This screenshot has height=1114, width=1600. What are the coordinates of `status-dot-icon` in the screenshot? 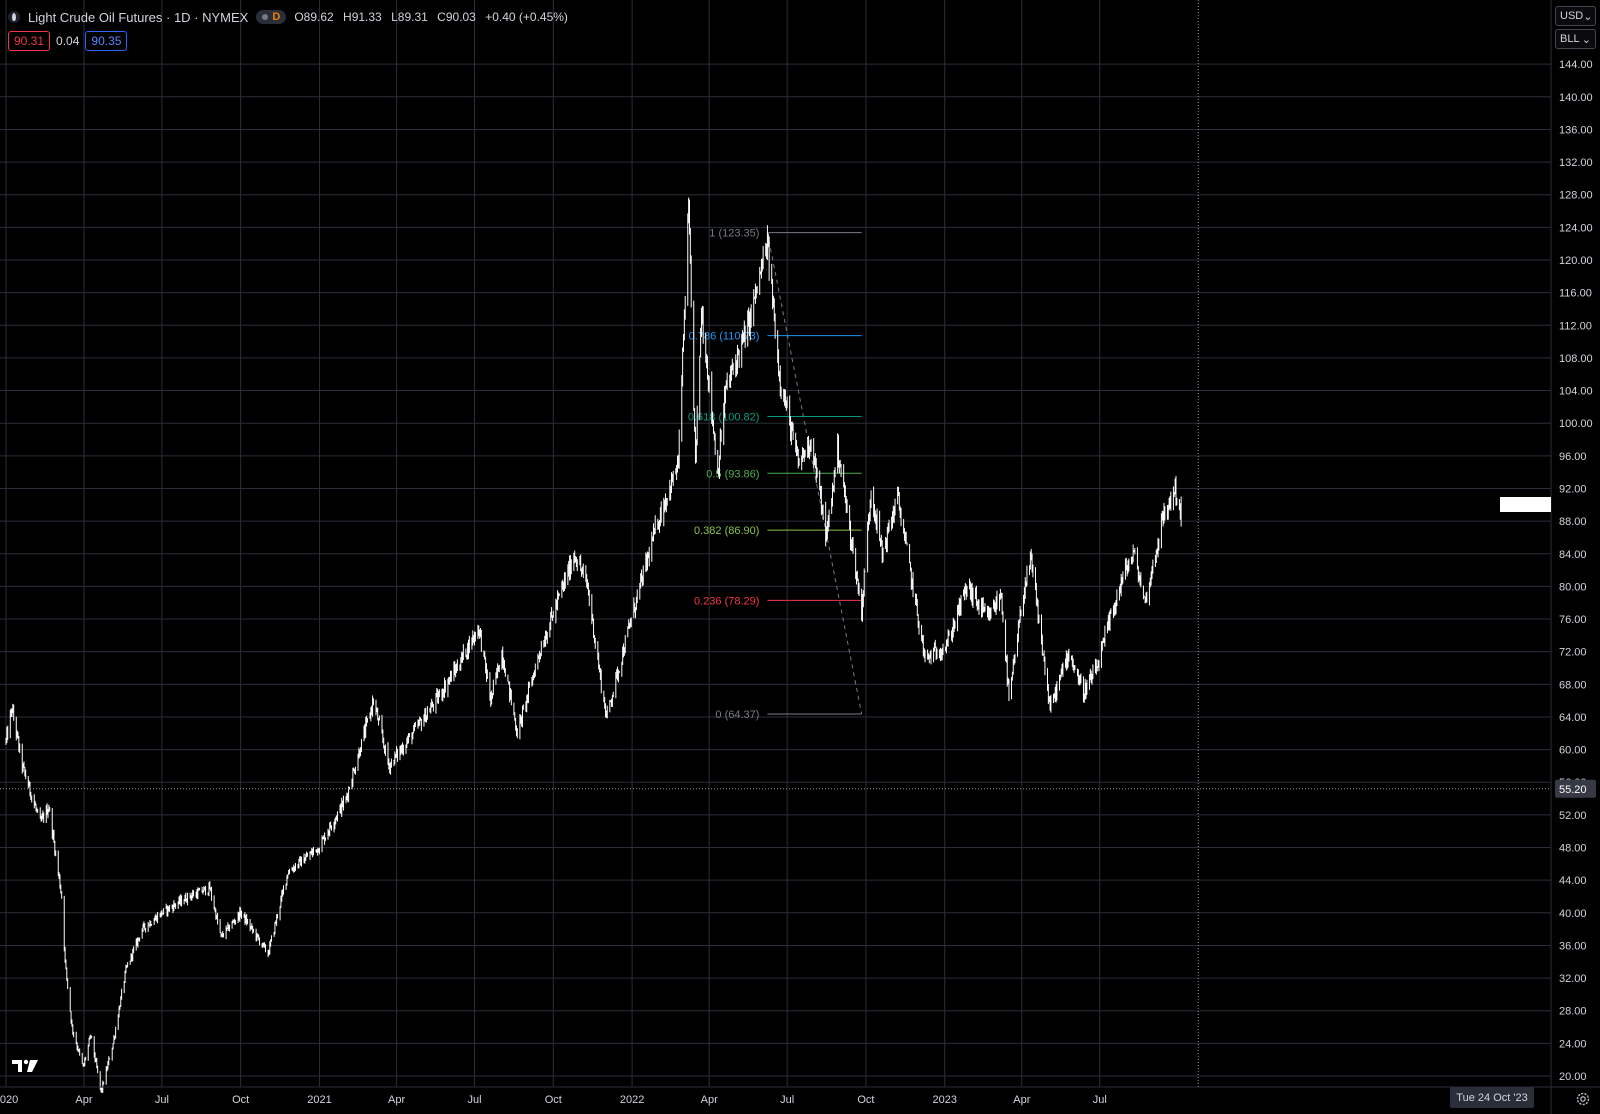 It's located at (265, 17).